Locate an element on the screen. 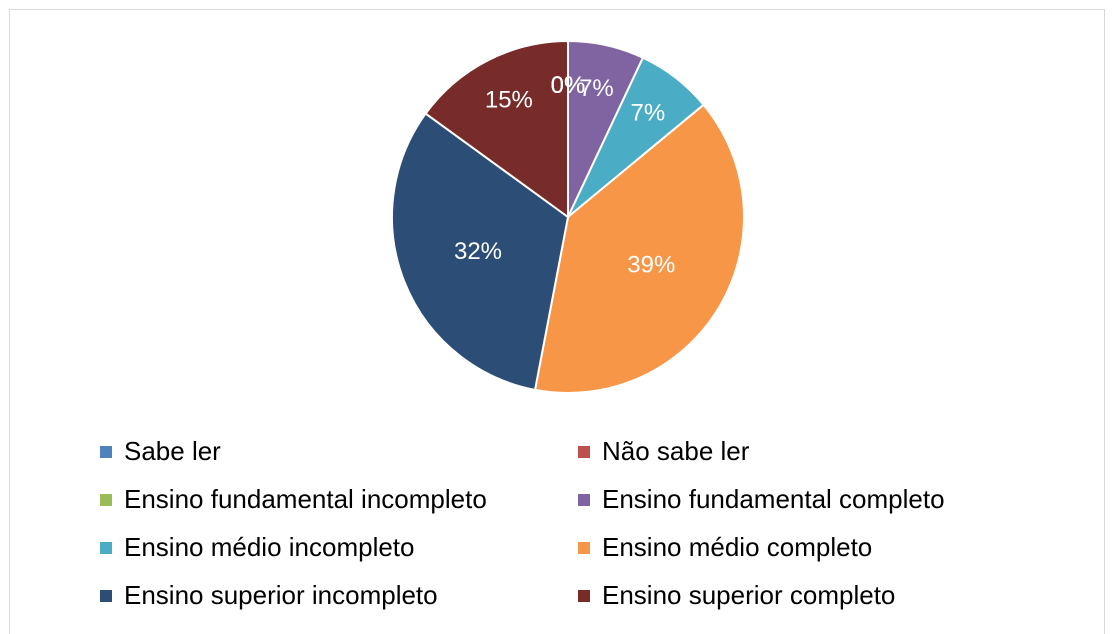  data-label: 39% is located at coordinates (651, 265).